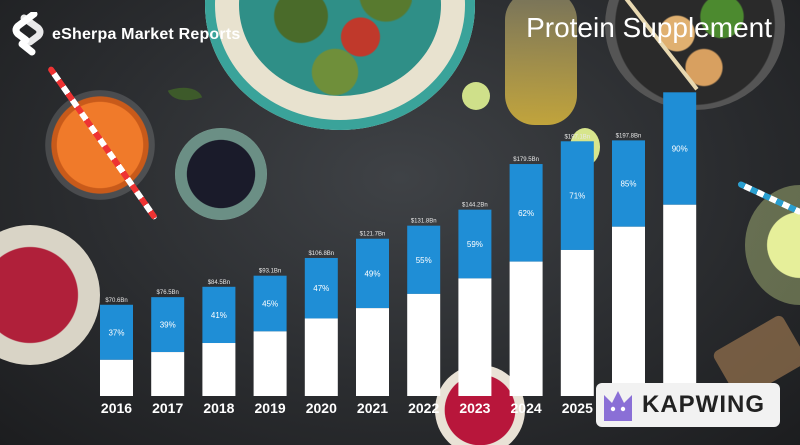 The height and width of the screenshot is (445, 800). I want to click on bar-upper-2022, so click(424, 259).